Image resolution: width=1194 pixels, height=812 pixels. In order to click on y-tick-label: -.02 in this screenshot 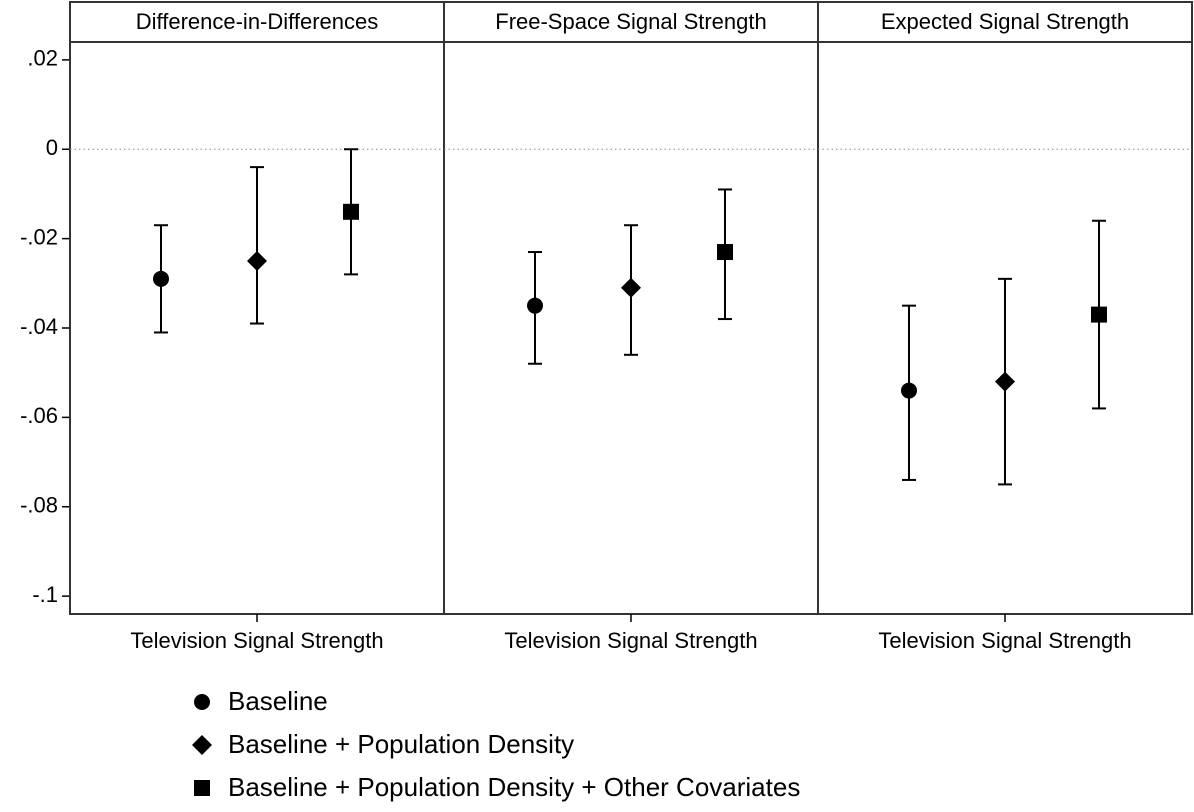, I will do `click(39, 236)`.